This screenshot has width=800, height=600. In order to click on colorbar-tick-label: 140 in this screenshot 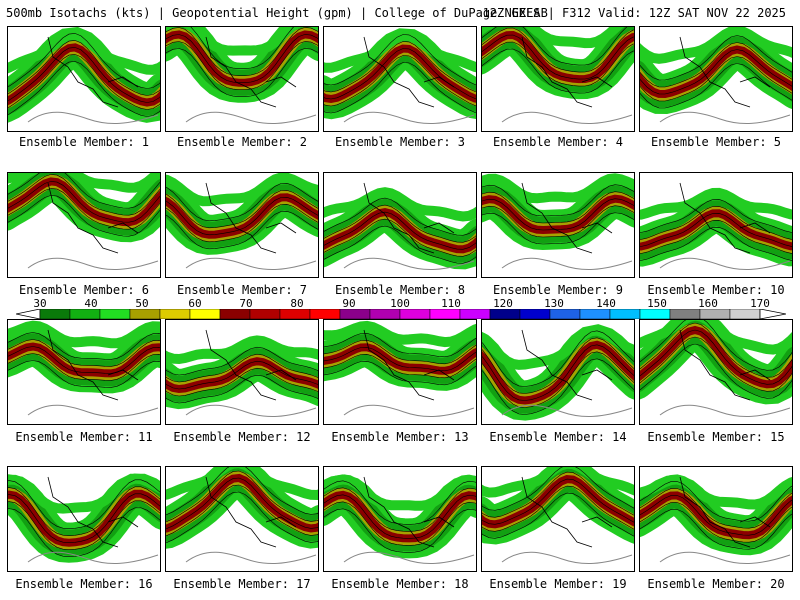, I will do `click(606, 303)`.